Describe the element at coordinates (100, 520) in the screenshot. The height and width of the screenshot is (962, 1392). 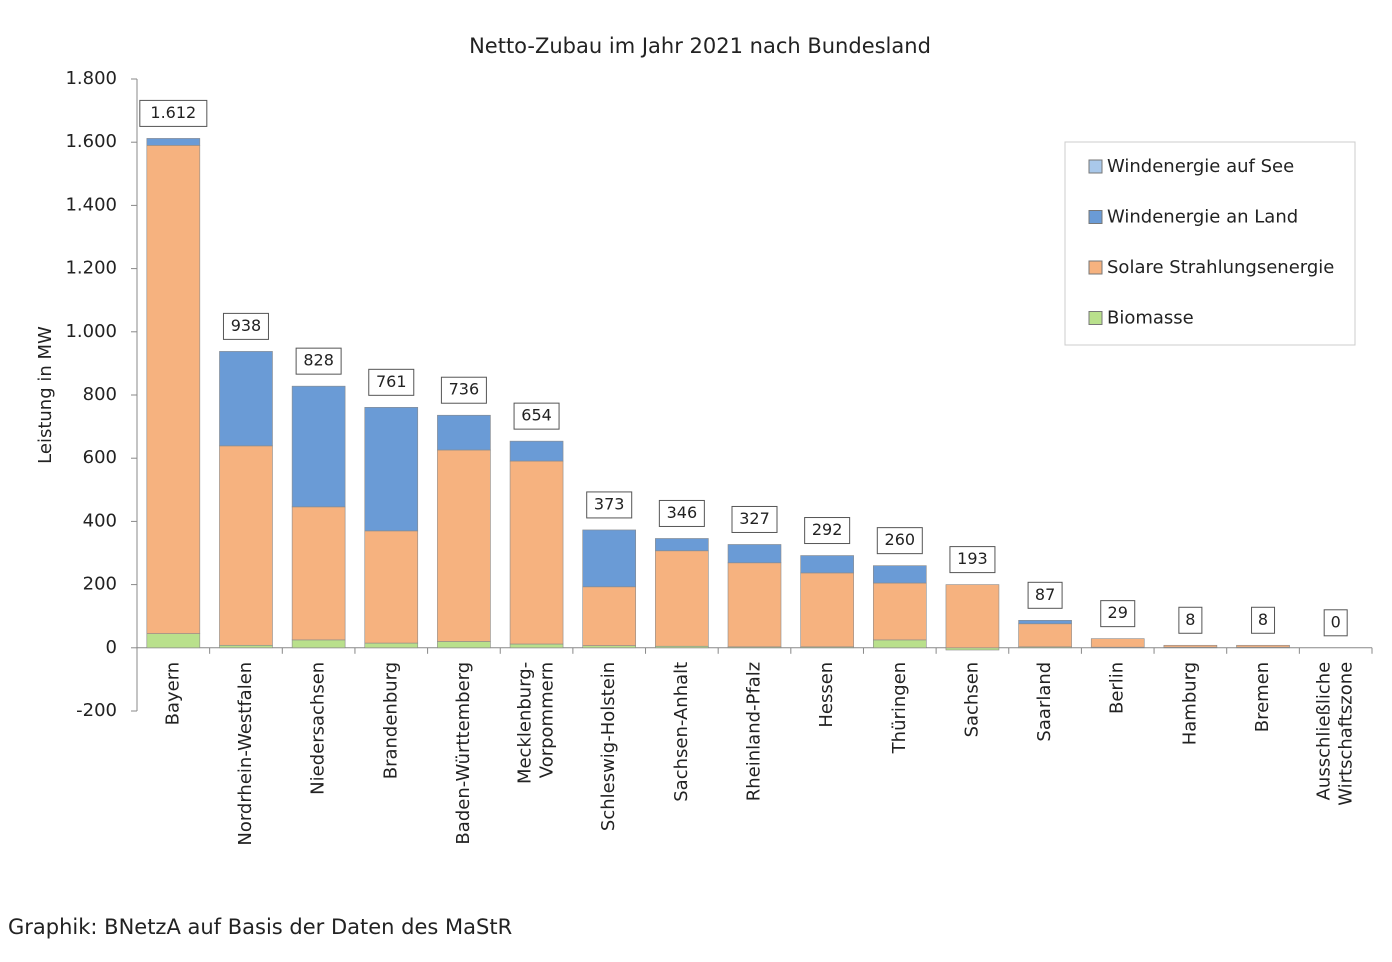
I see `y-tick-label: 400` at that location.